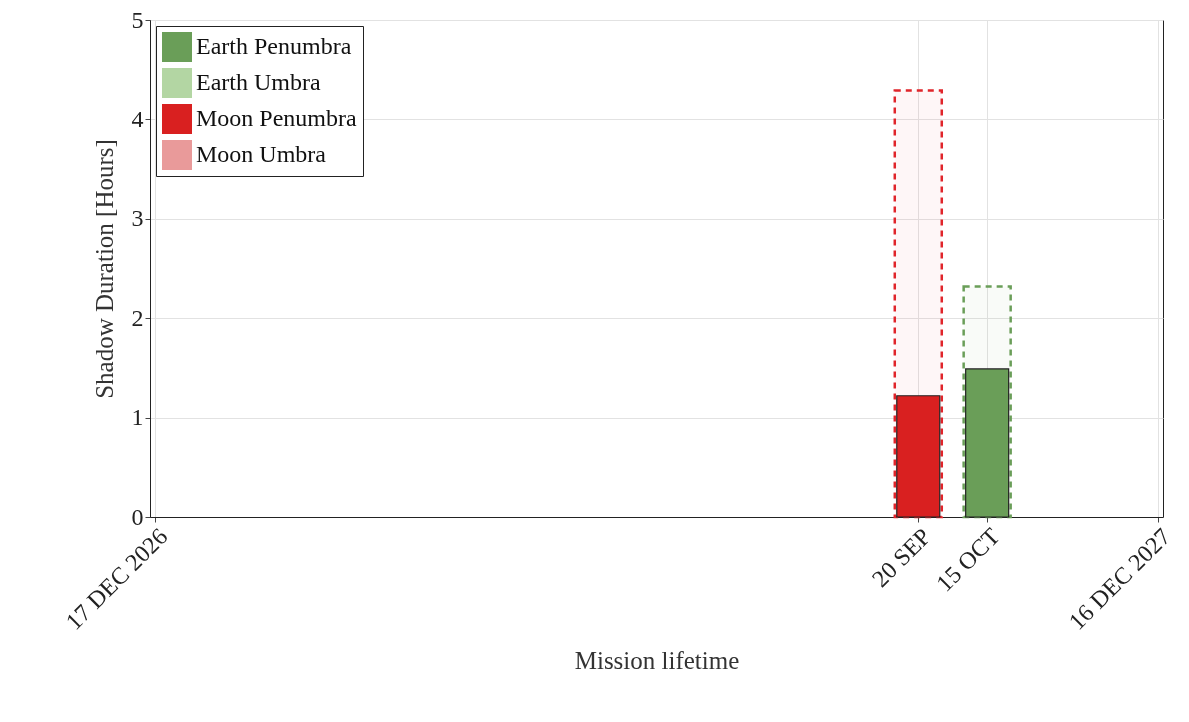 This screenshot has width=1189, height=722. I want to click on legend-label: Moon Penumbra, so click(276, 118).